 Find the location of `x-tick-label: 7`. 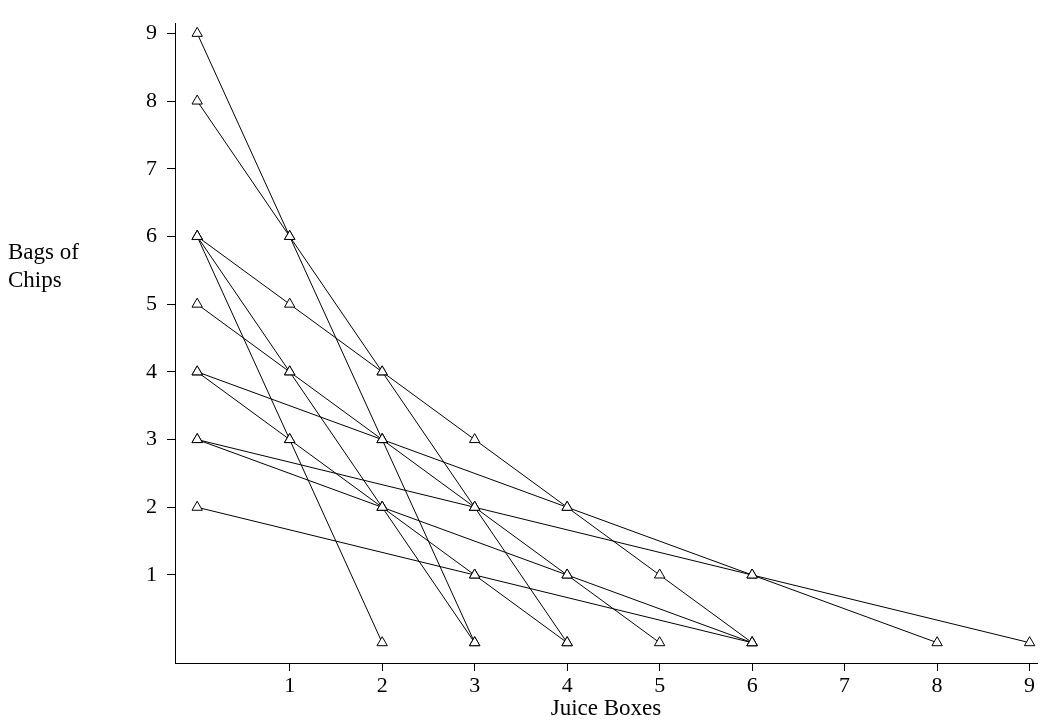

x-tick-label: 7 is located at coordinates (845, 684).